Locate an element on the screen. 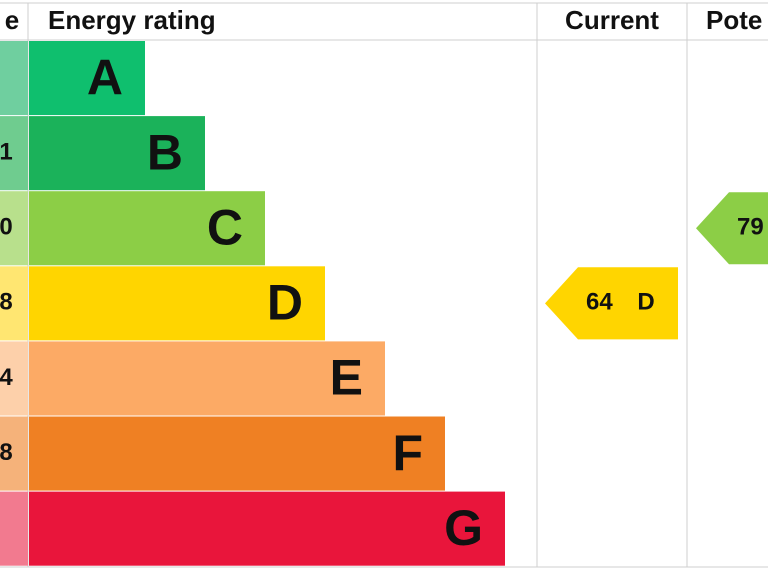 The height and width of the screenshot is (576, 768). band-letter: C is located at coordinates (225, 227).